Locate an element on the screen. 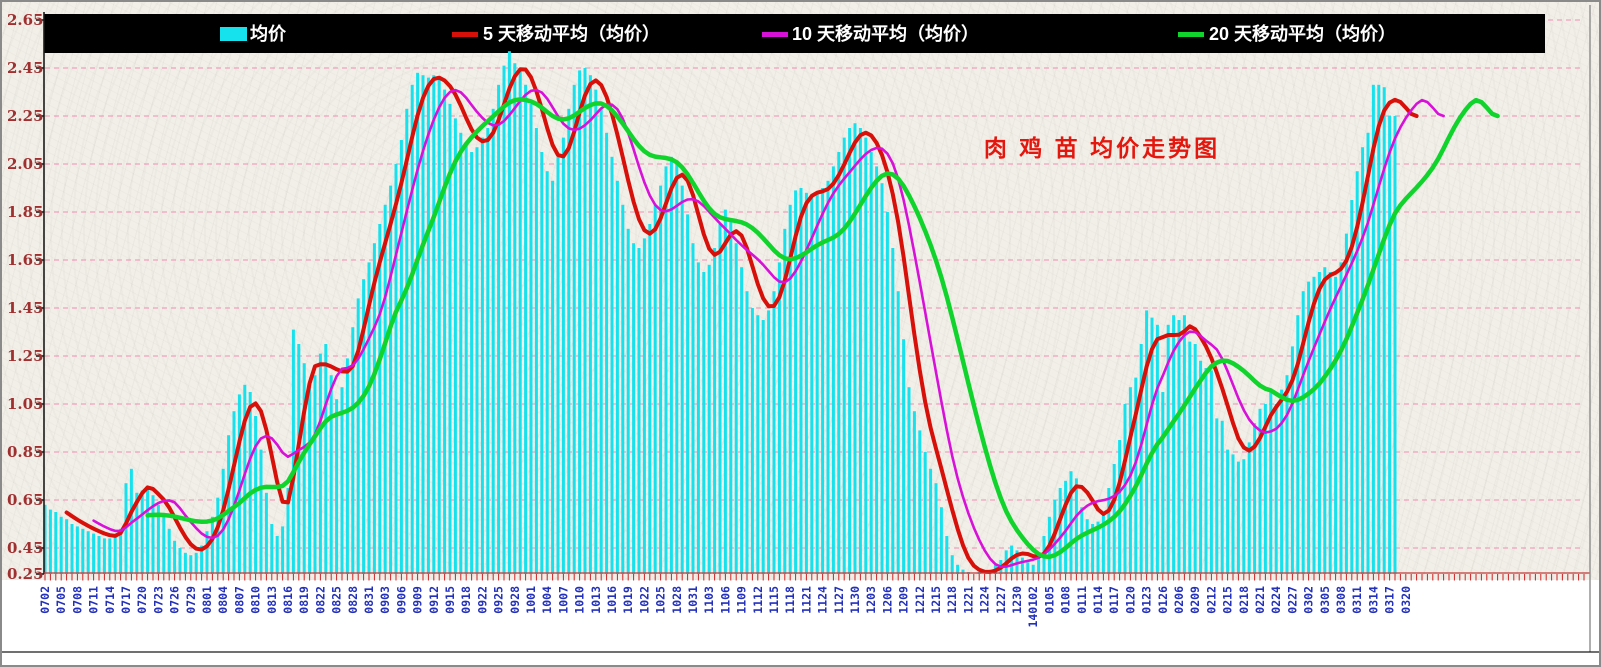 The height and width of the screenshot is (667, 1601). y-axis-label: 0.65 is located at coordinates (25, 500).